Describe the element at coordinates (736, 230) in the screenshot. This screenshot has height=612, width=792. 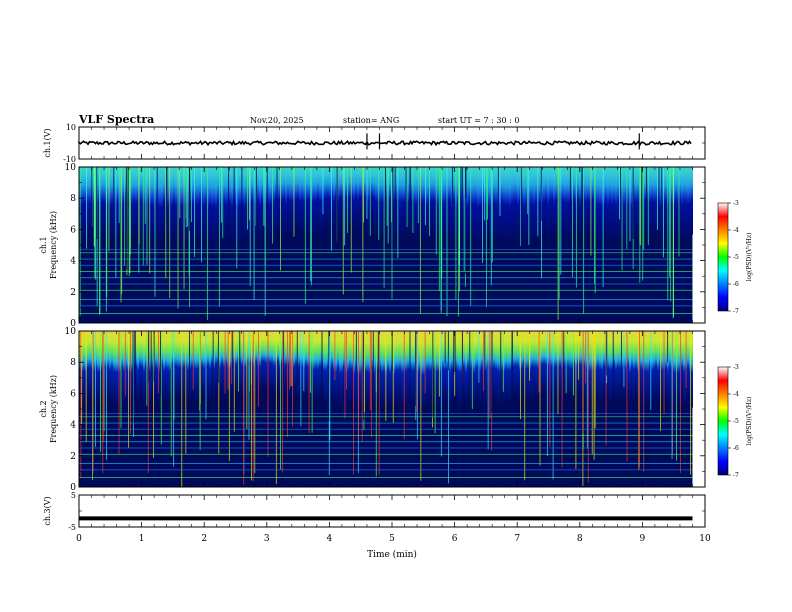
I see `colorbar-tick-label: -4` at that location.